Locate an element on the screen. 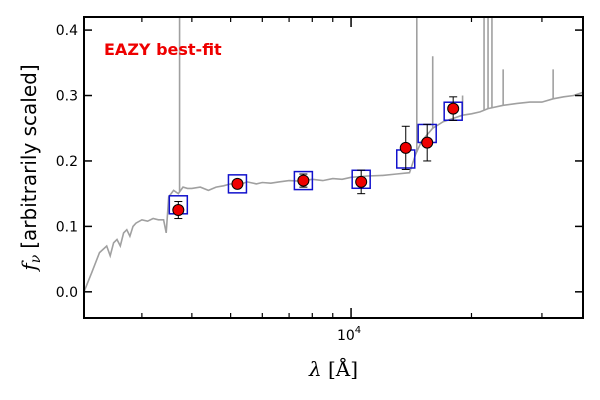  x-axis-symbol: λ is located at coordinates (315, 369).